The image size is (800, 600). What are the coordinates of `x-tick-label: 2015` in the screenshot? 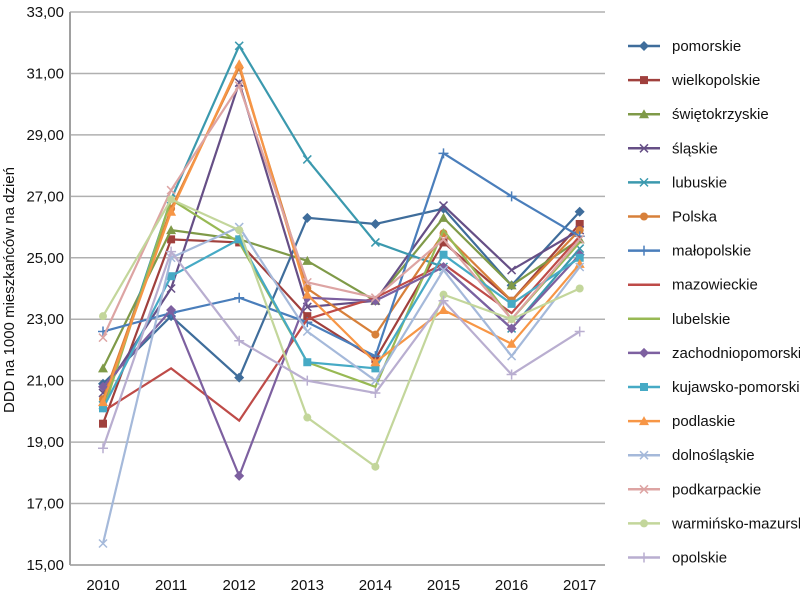 It's located at (443, 585).